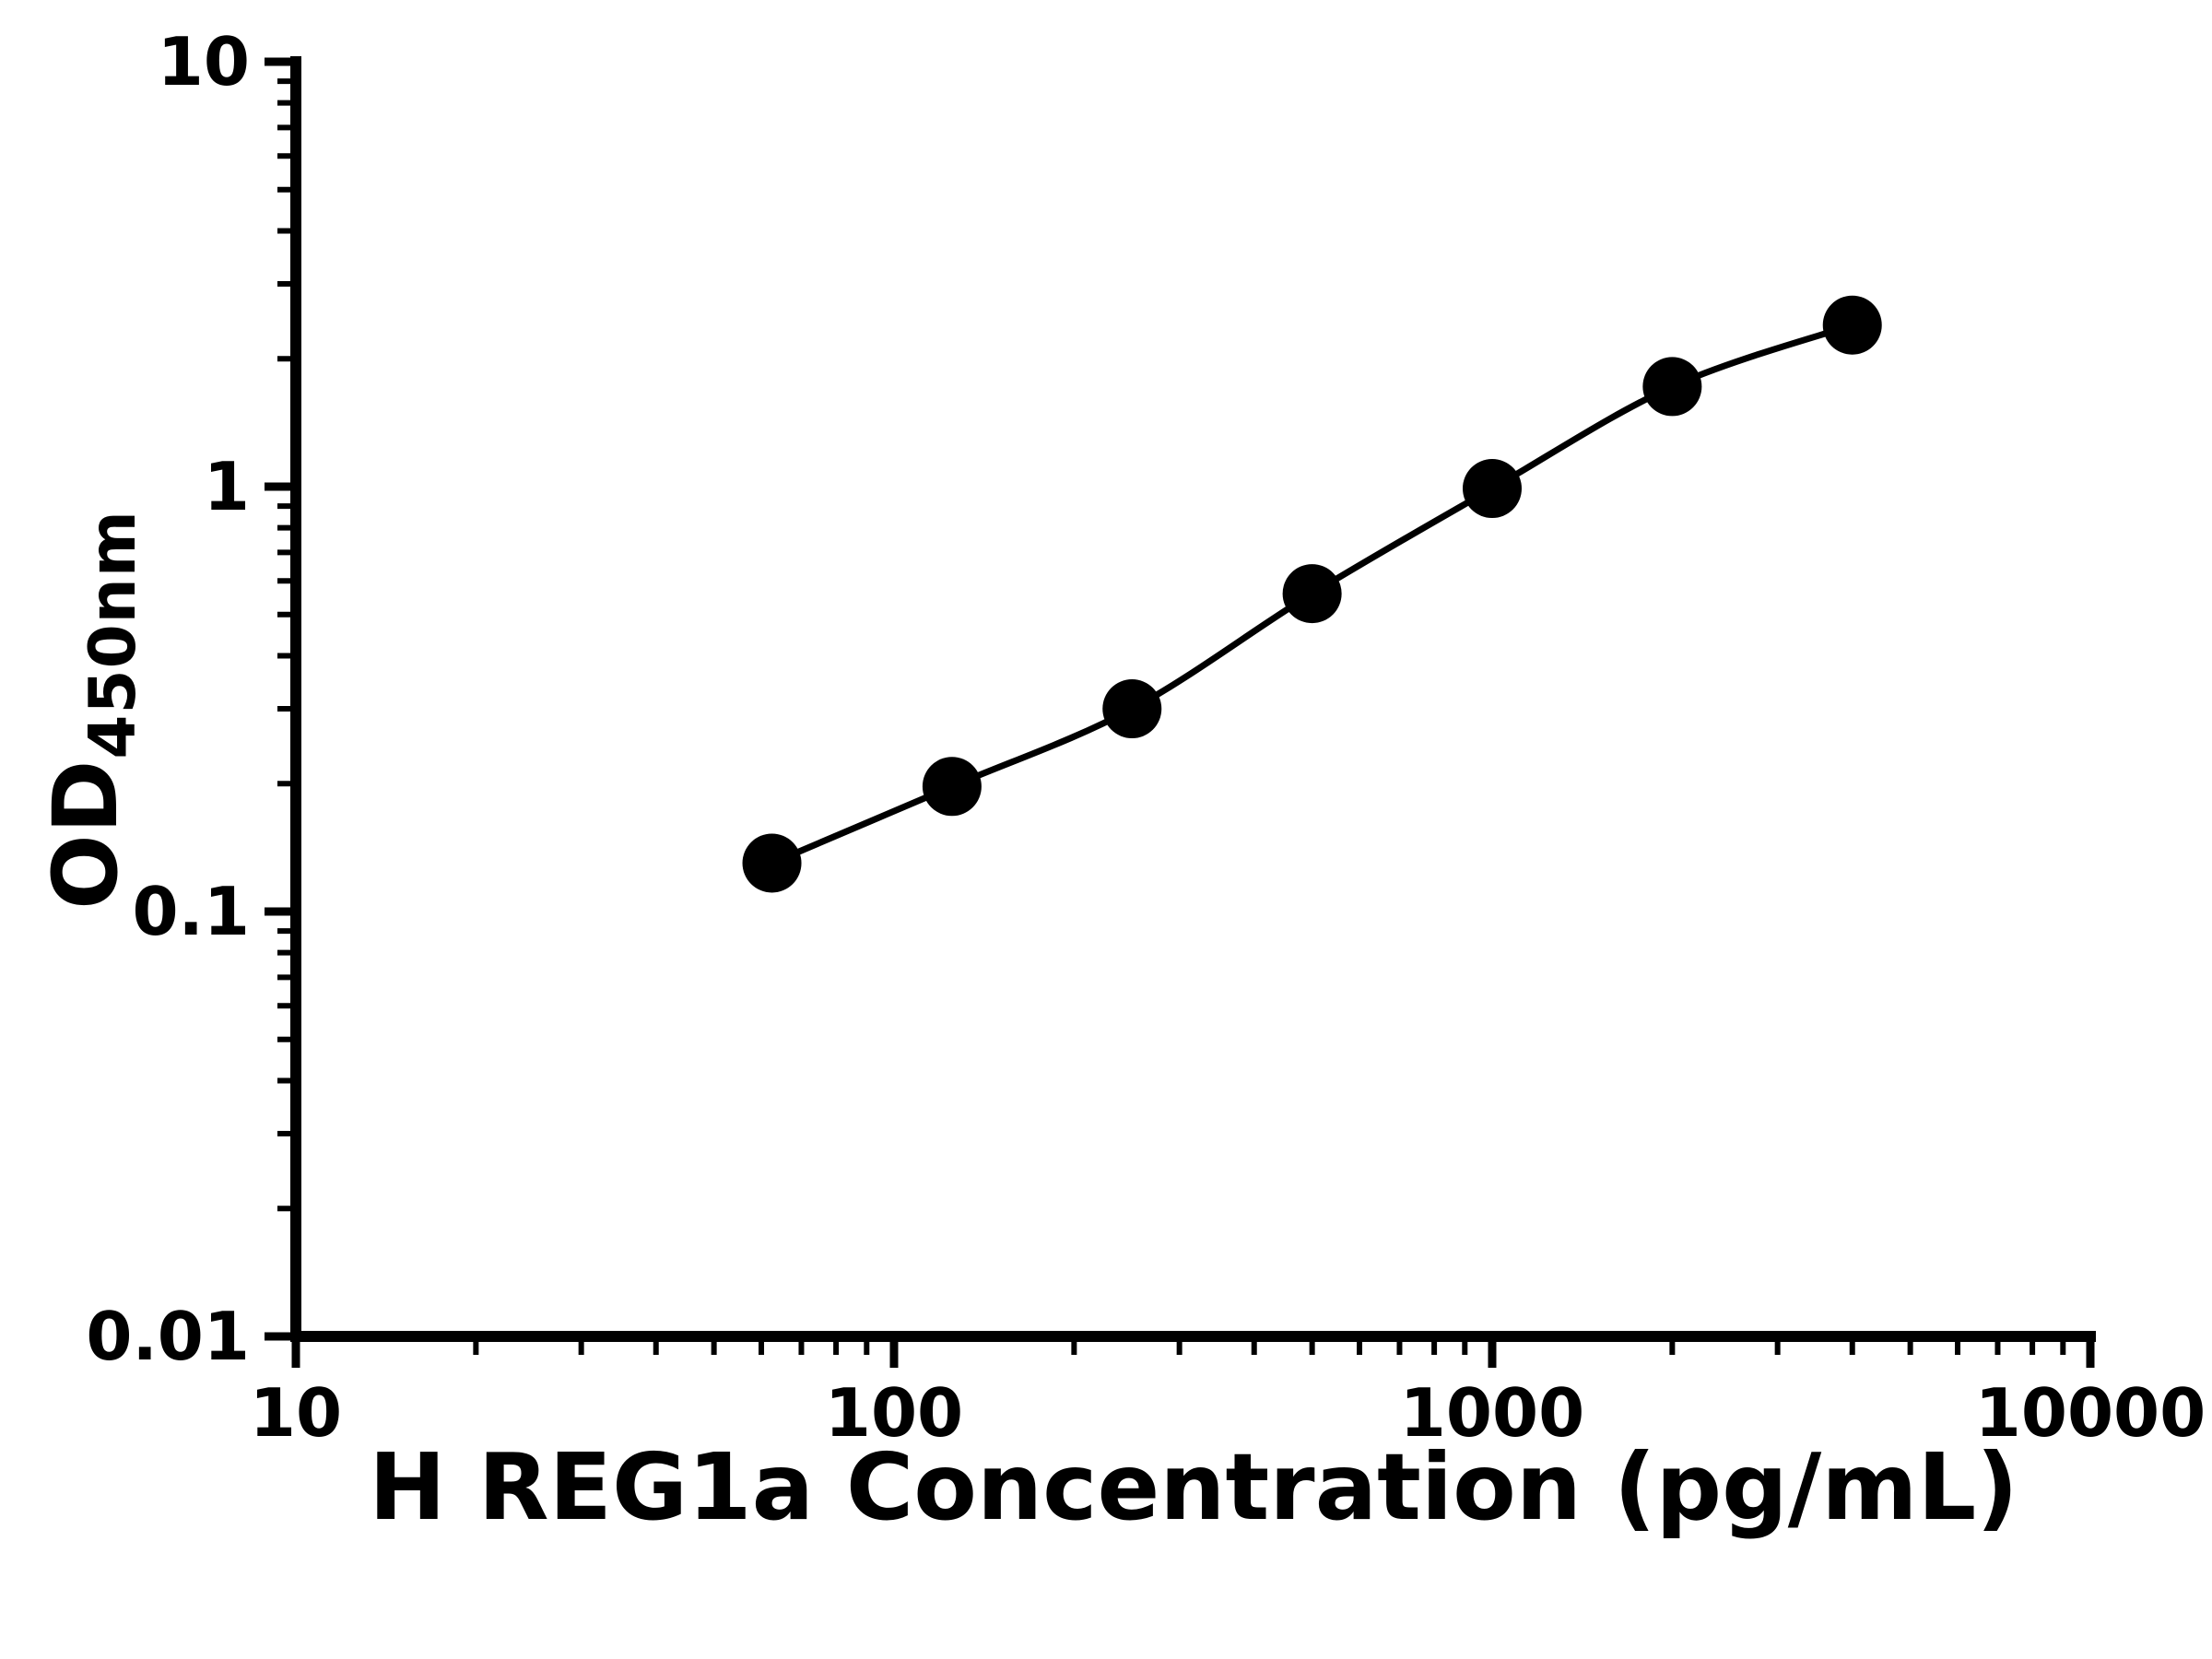  Describe the element at coordinates (2090, 1413) in the screenshot. I see `x-tick-label: 10000` at that location.